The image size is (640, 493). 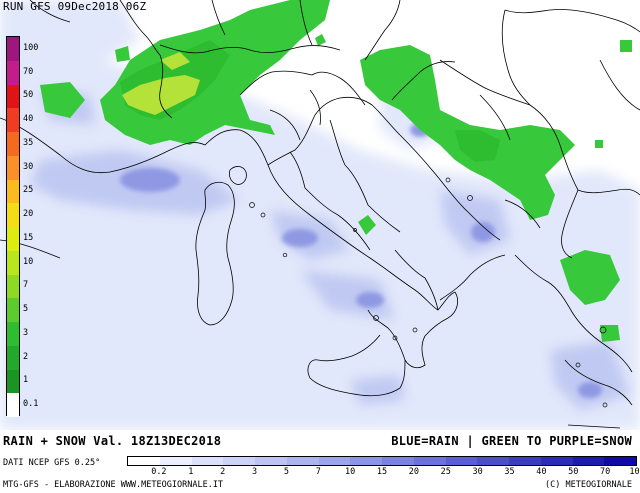 I want to click on rain-scale-bar, so click(x=382, y=461).